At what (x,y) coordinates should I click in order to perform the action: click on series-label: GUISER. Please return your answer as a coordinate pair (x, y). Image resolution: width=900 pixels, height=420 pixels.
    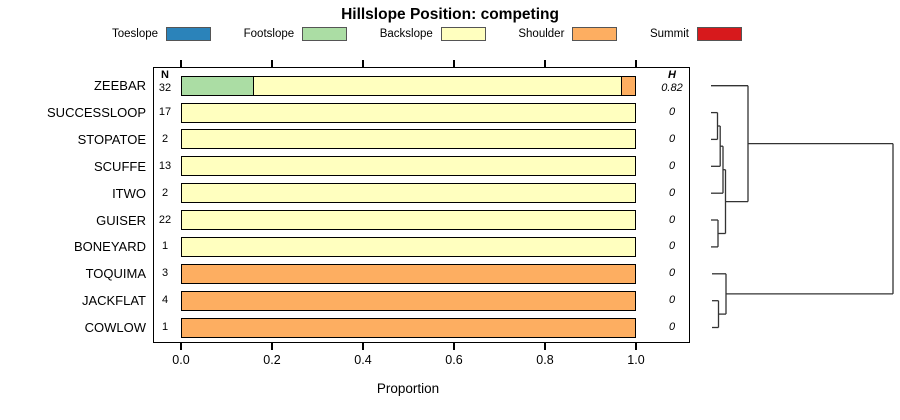
    Looking at the image, I should click on (121, 220).